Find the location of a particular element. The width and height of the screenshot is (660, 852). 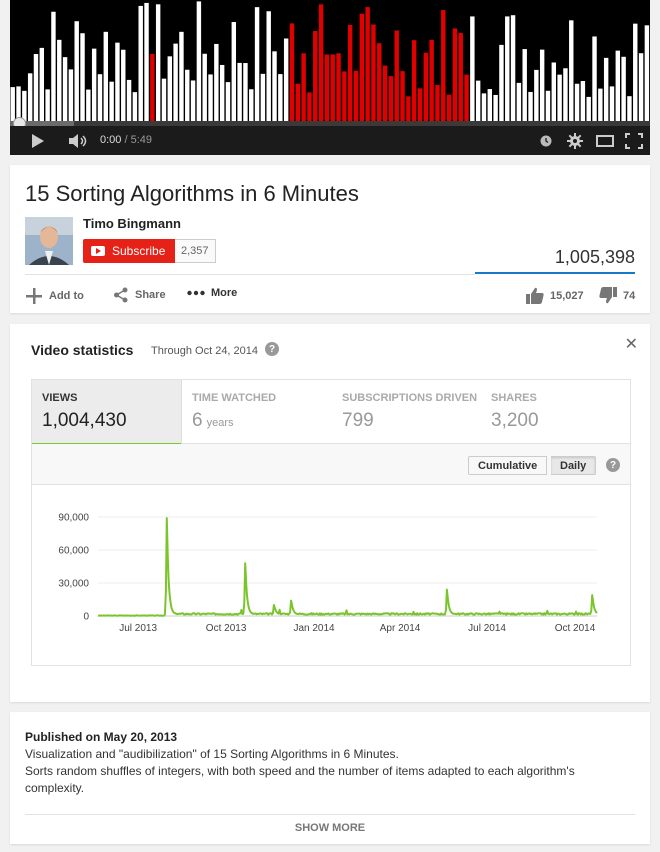

progress-bar is located at coordinates (330, 123).